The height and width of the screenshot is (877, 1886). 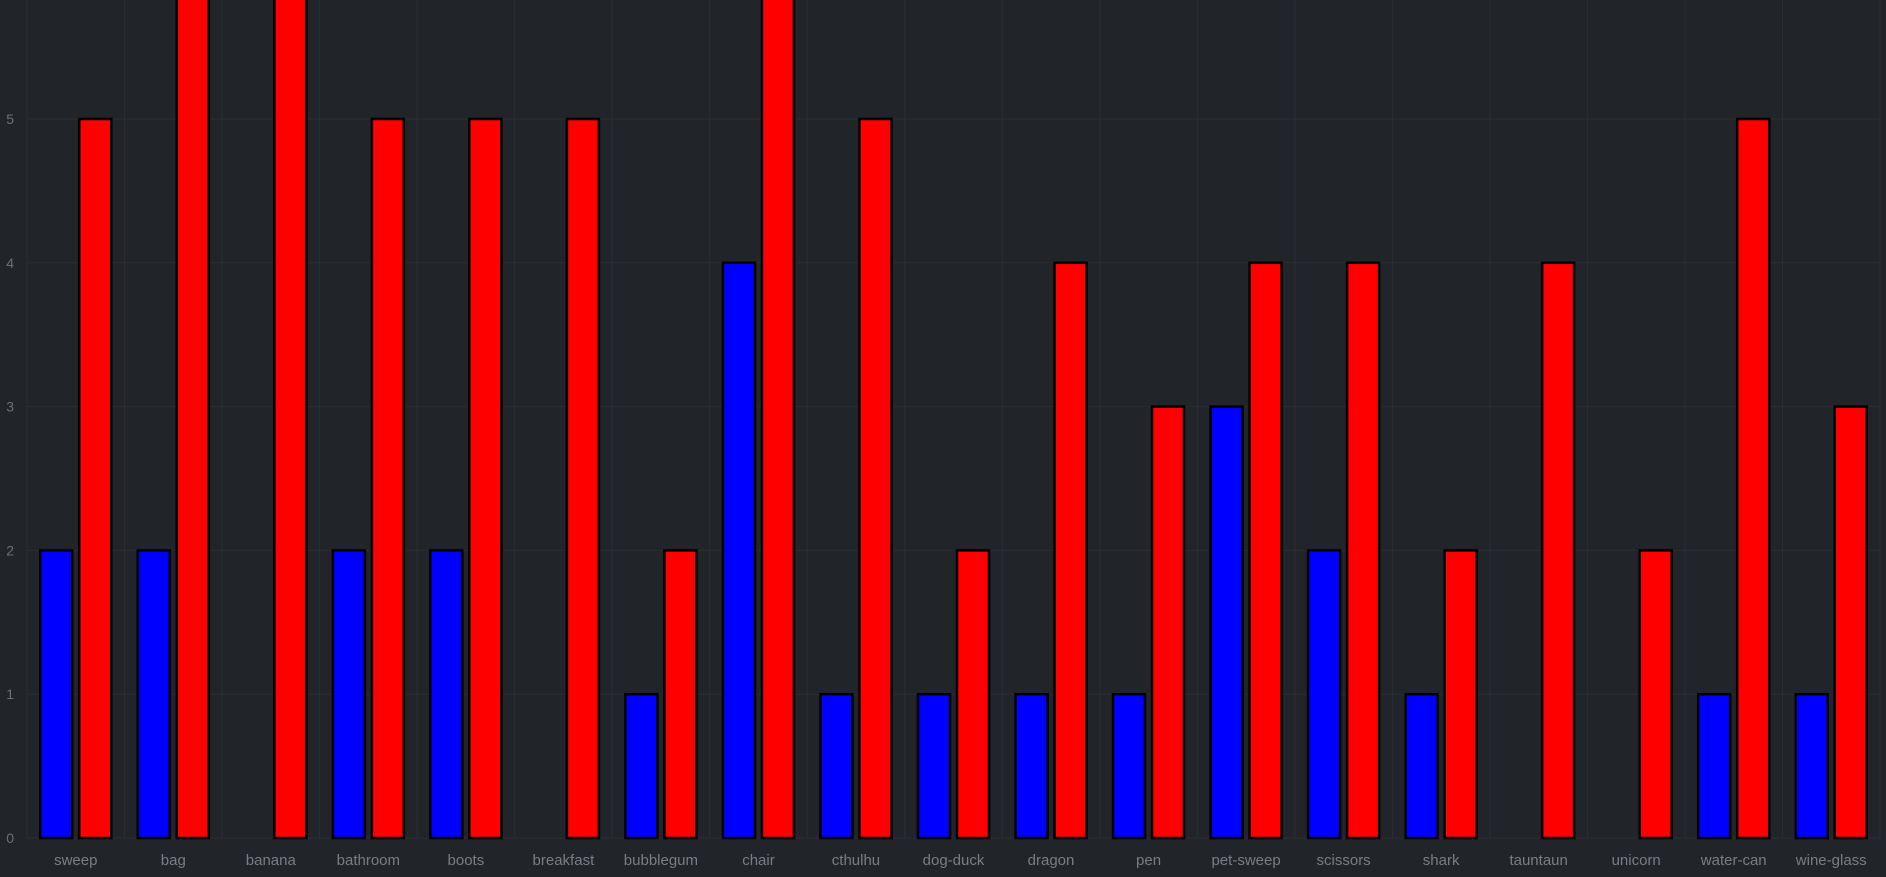 What do you see at coordinates (10, 263) in the screenshot?
I see `y-tick-label: 4` at bounding box center [10, 263].